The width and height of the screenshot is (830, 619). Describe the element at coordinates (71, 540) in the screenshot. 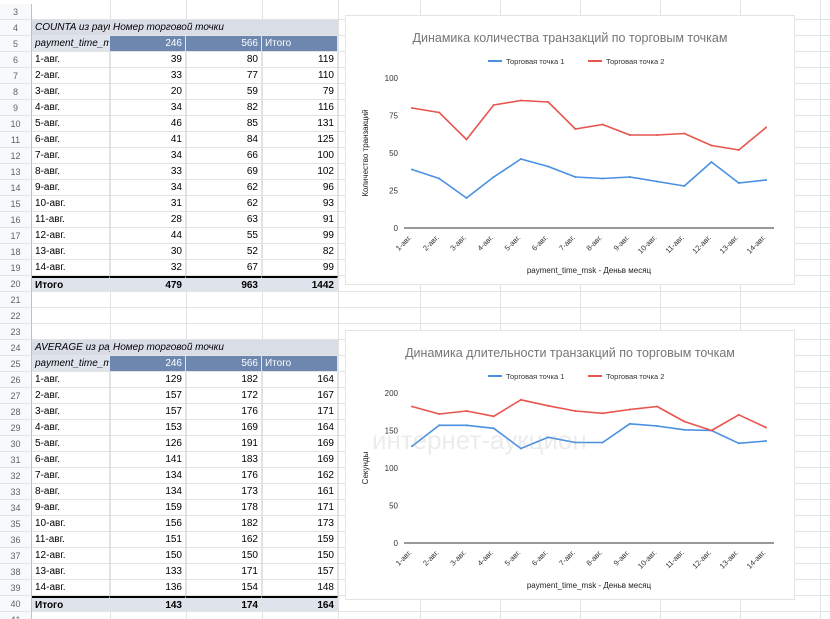

I see `pivot-date-cell: 11-авг.` at that location.